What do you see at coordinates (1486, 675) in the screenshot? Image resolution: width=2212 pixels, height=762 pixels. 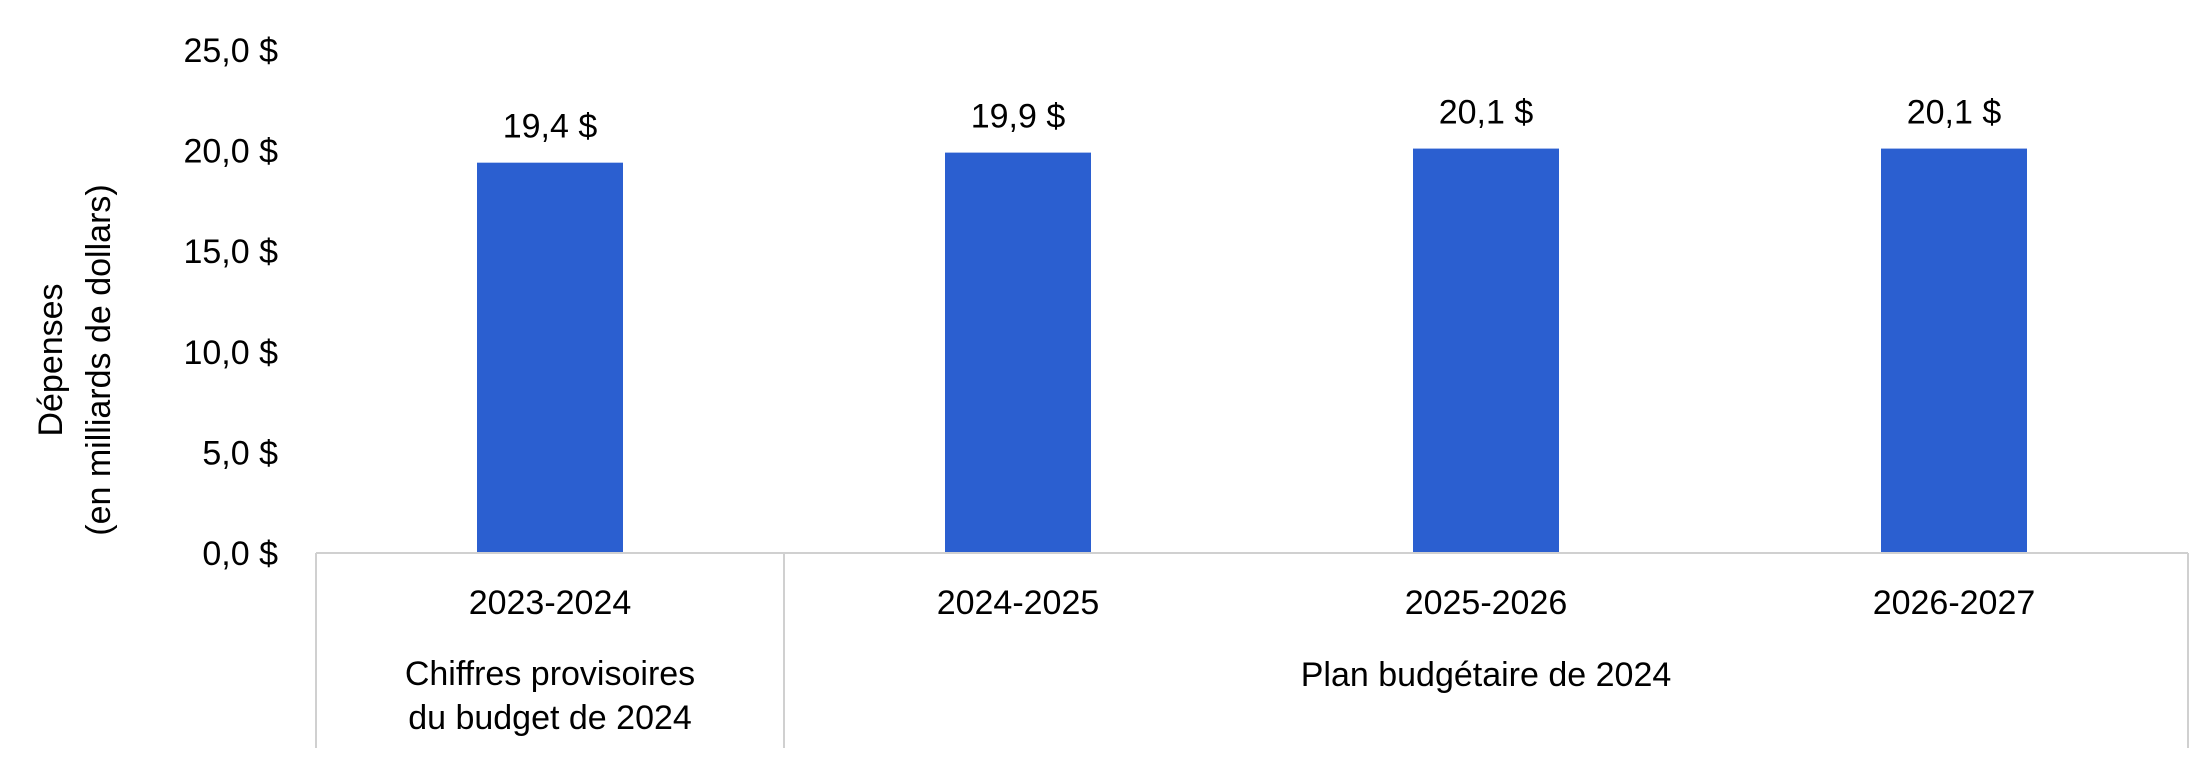 I see `group-label-line: Plan budgétaire de 2024` at bounding box center [1486, 675].